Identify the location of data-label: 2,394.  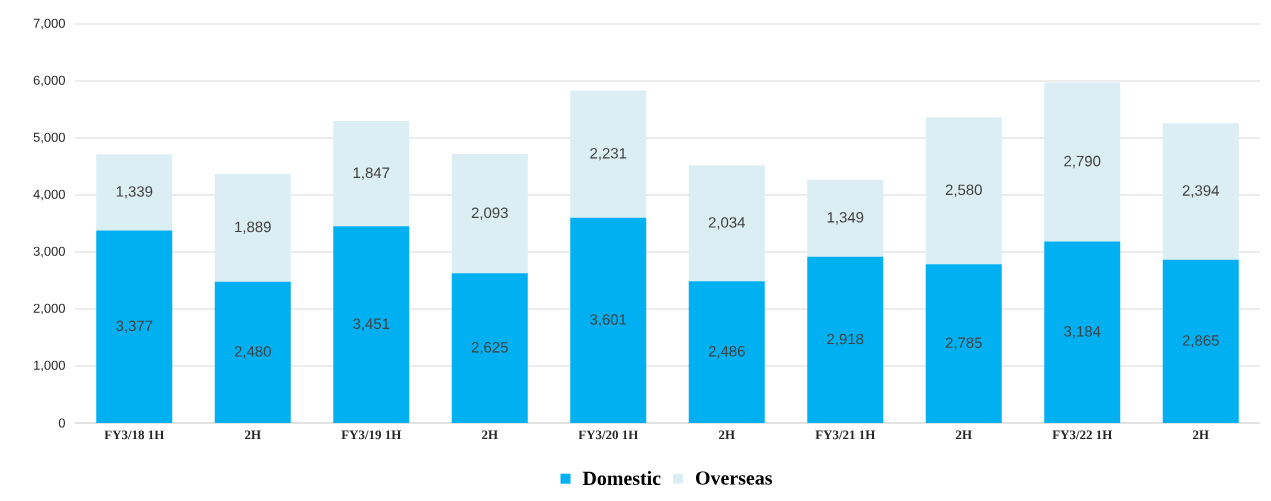
(1200, 191).